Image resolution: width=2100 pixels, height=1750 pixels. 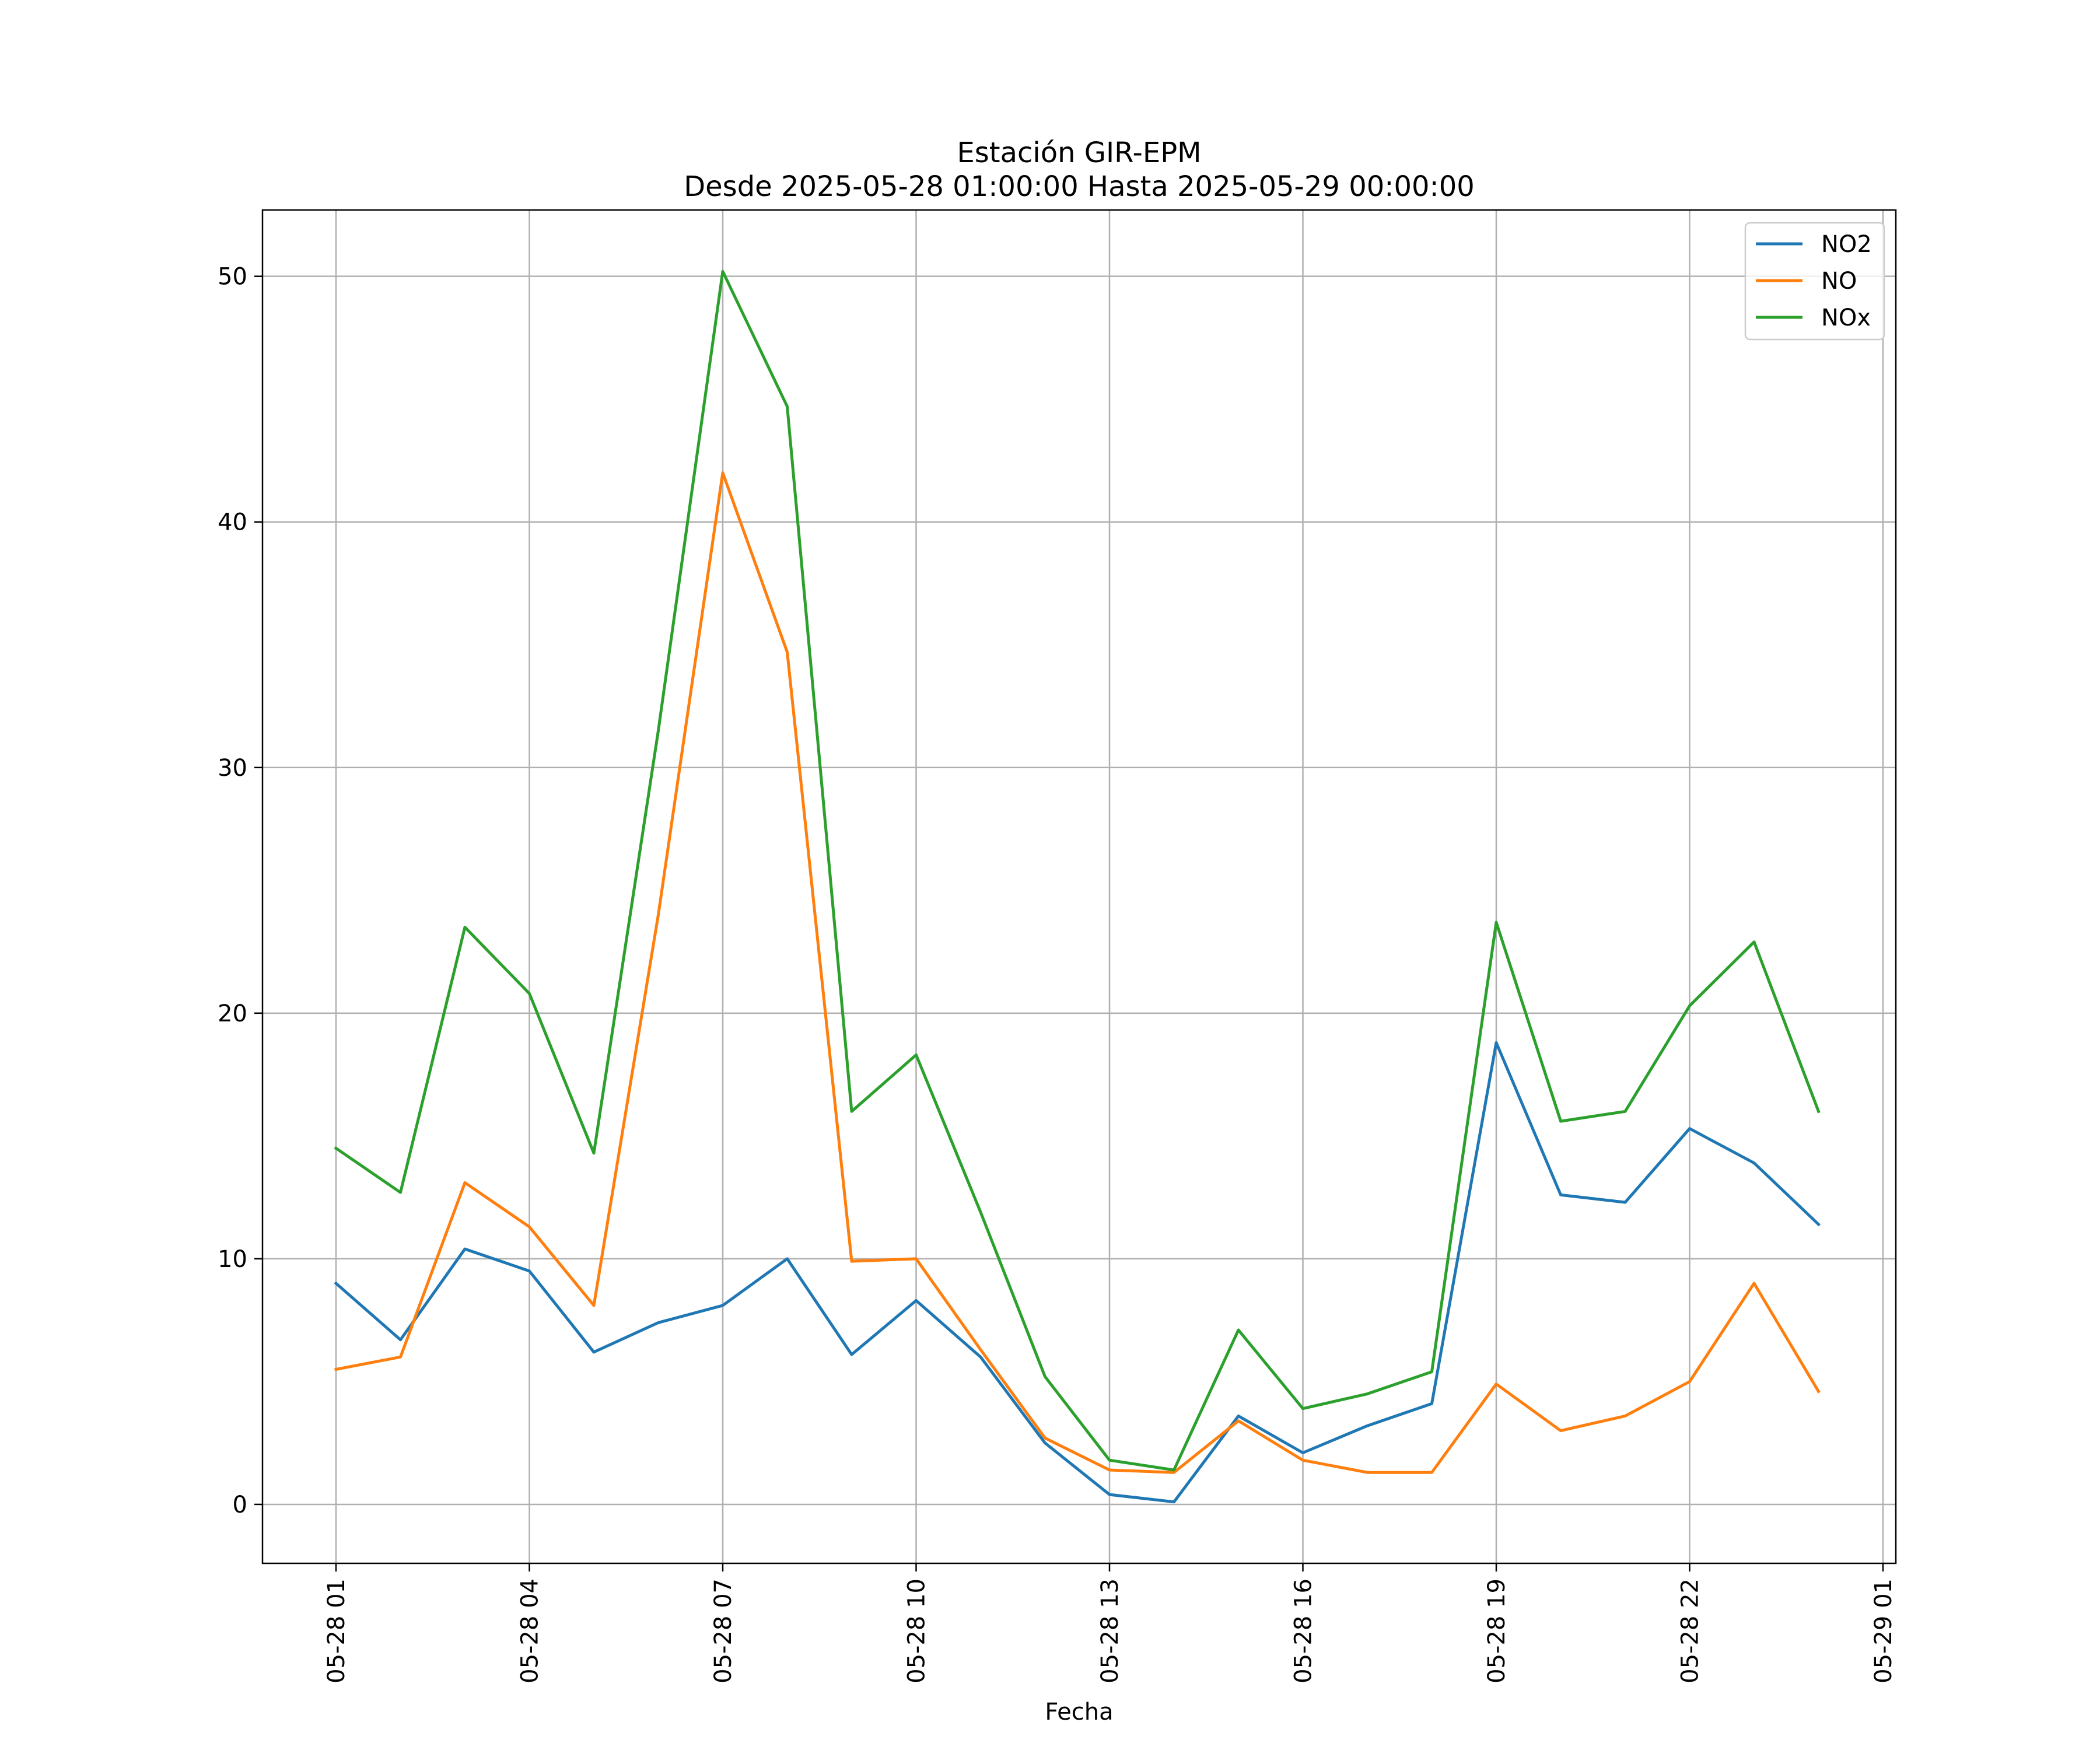 I want to click on x-tick-label: 05-28 16, so click(x=1303, y=1631).